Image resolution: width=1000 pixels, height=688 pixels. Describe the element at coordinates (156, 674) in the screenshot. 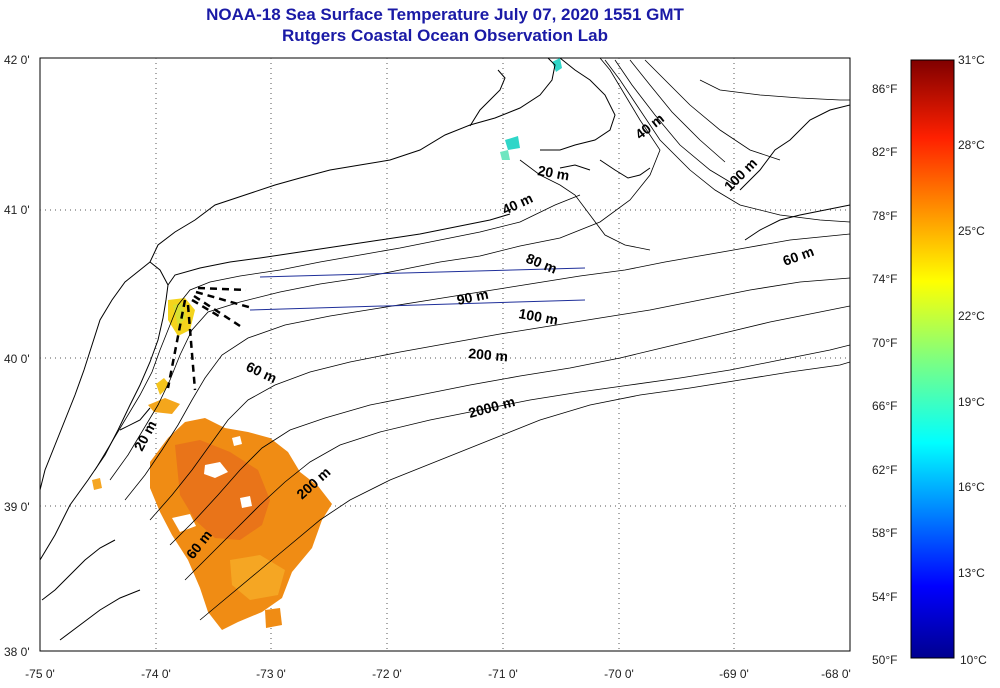

I see `lon-tick-label: -74 0'` at that location.